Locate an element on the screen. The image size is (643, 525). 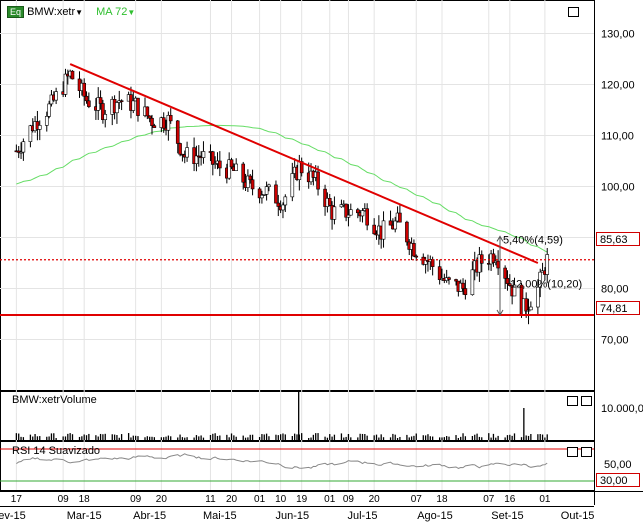
symbol-dropdown-icon: ▼ is located at coordinates (79, 12).